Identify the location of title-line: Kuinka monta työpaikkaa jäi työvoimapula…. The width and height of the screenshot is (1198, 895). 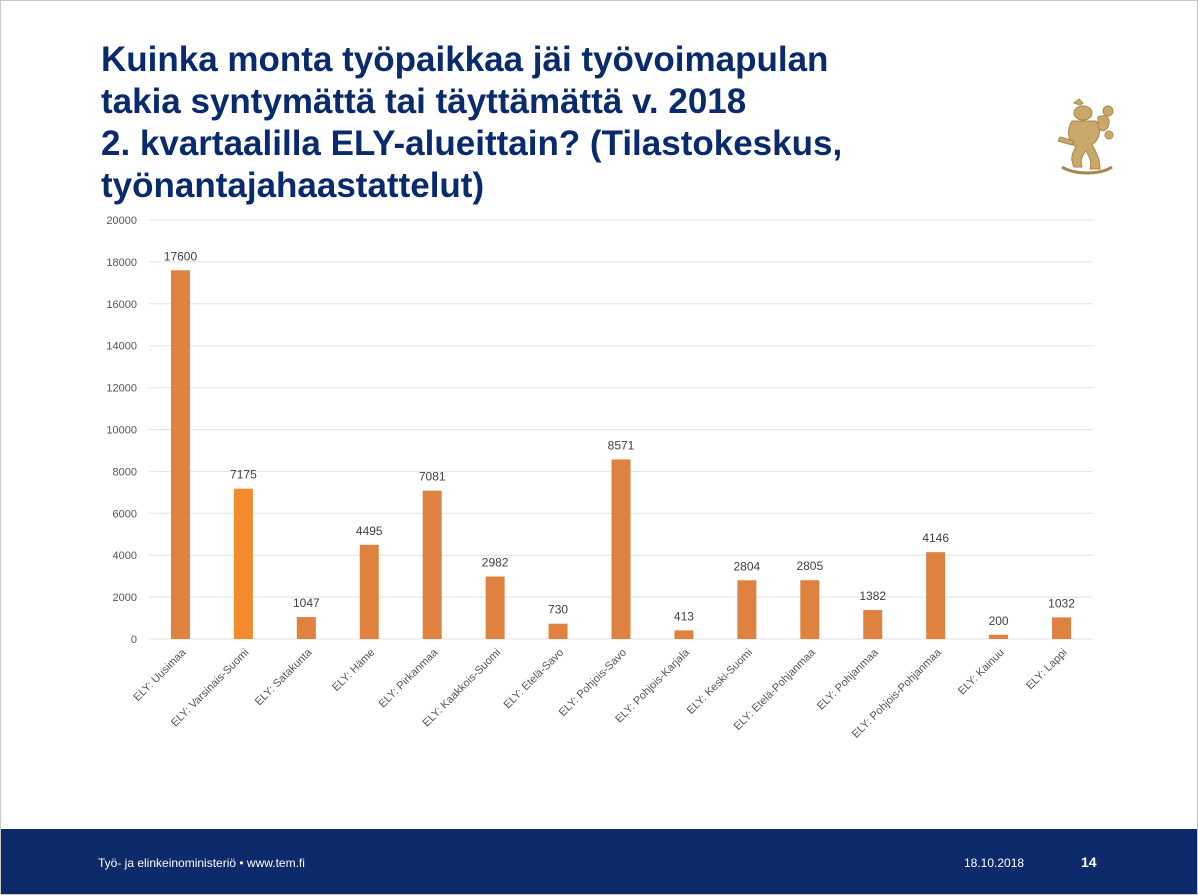
(465, 59).